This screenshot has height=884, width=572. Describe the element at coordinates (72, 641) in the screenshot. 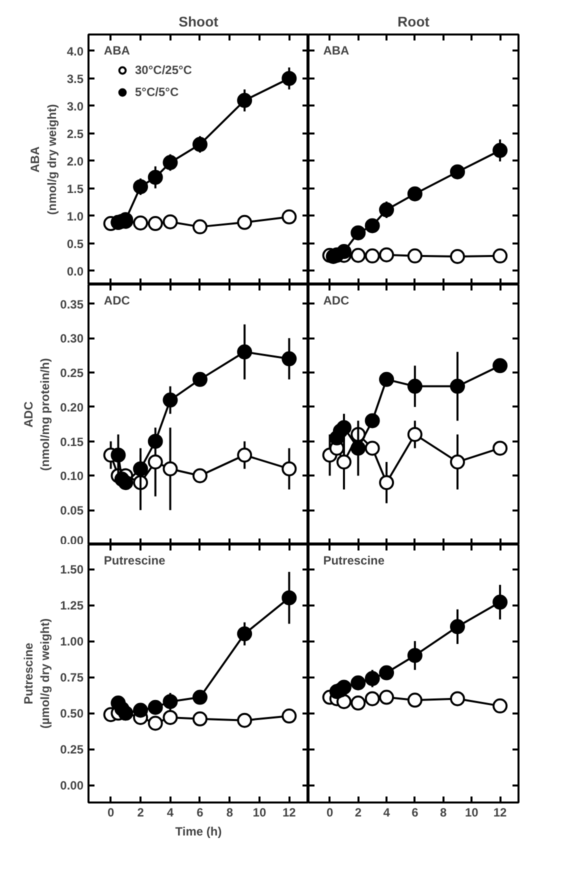

I see `y-tick-label: 1.00` at that location.